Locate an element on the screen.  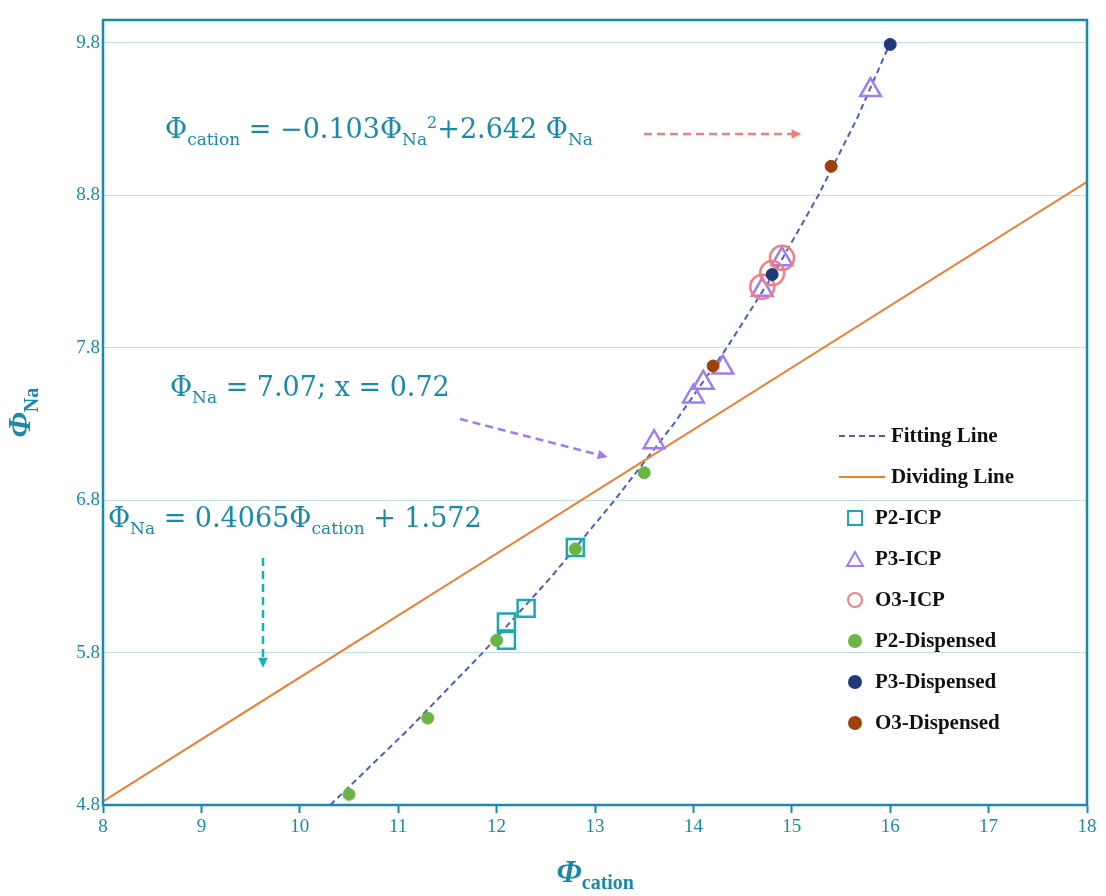
legend-label: P3-Dispensed is located at coordinates (935, 681).